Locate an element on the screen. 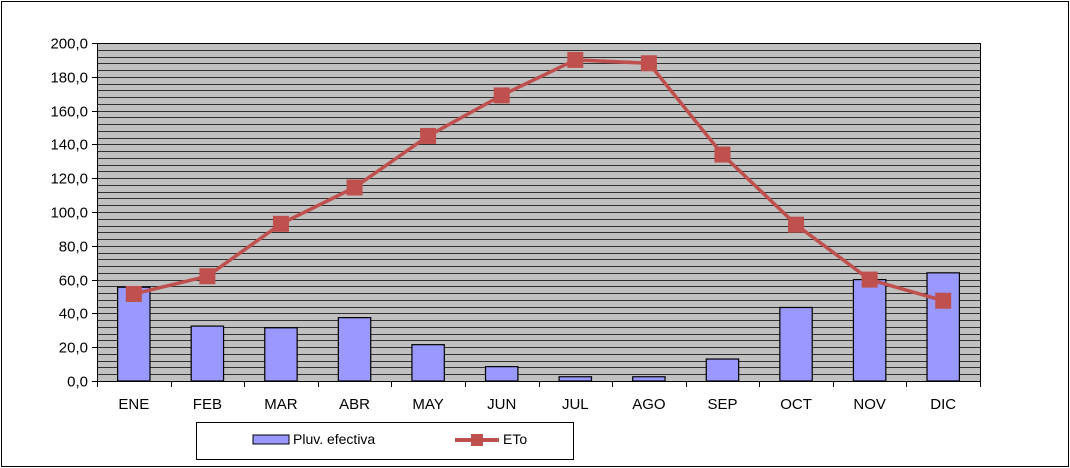  x-tick-label: FEB is located at coordinates (207, 404).